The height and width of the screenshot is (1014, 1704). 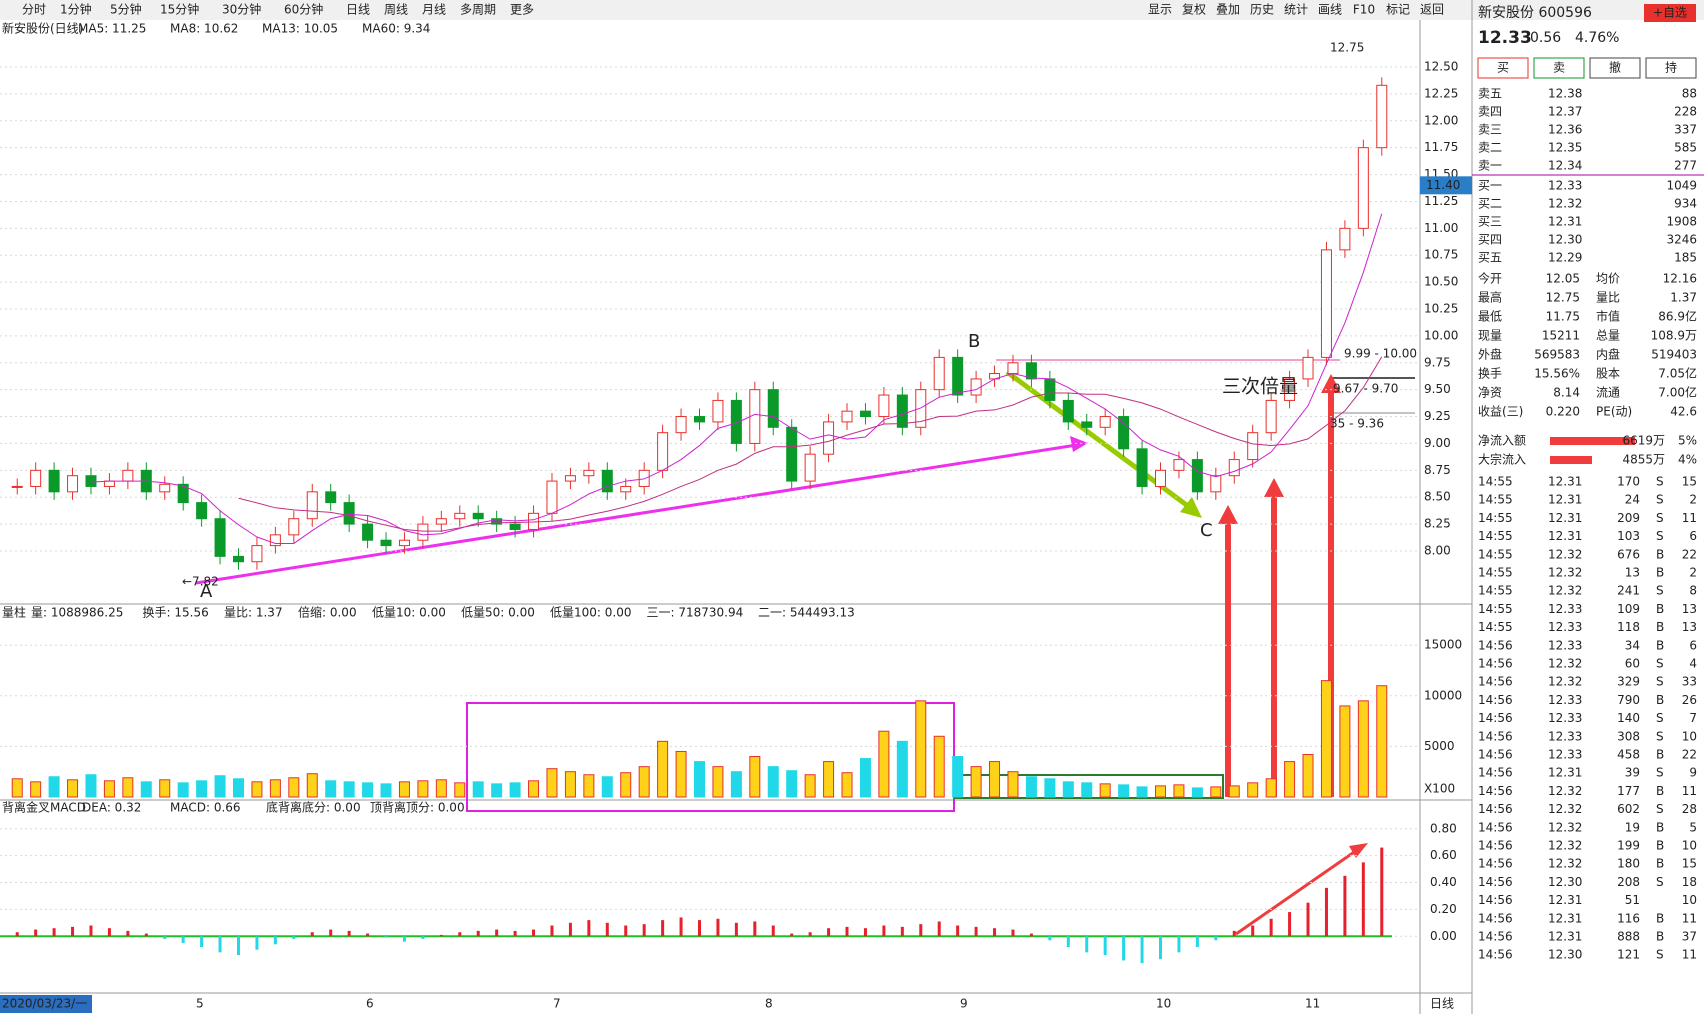 I want to click on flow-pct: 5%, so click(x=1687, y=441).